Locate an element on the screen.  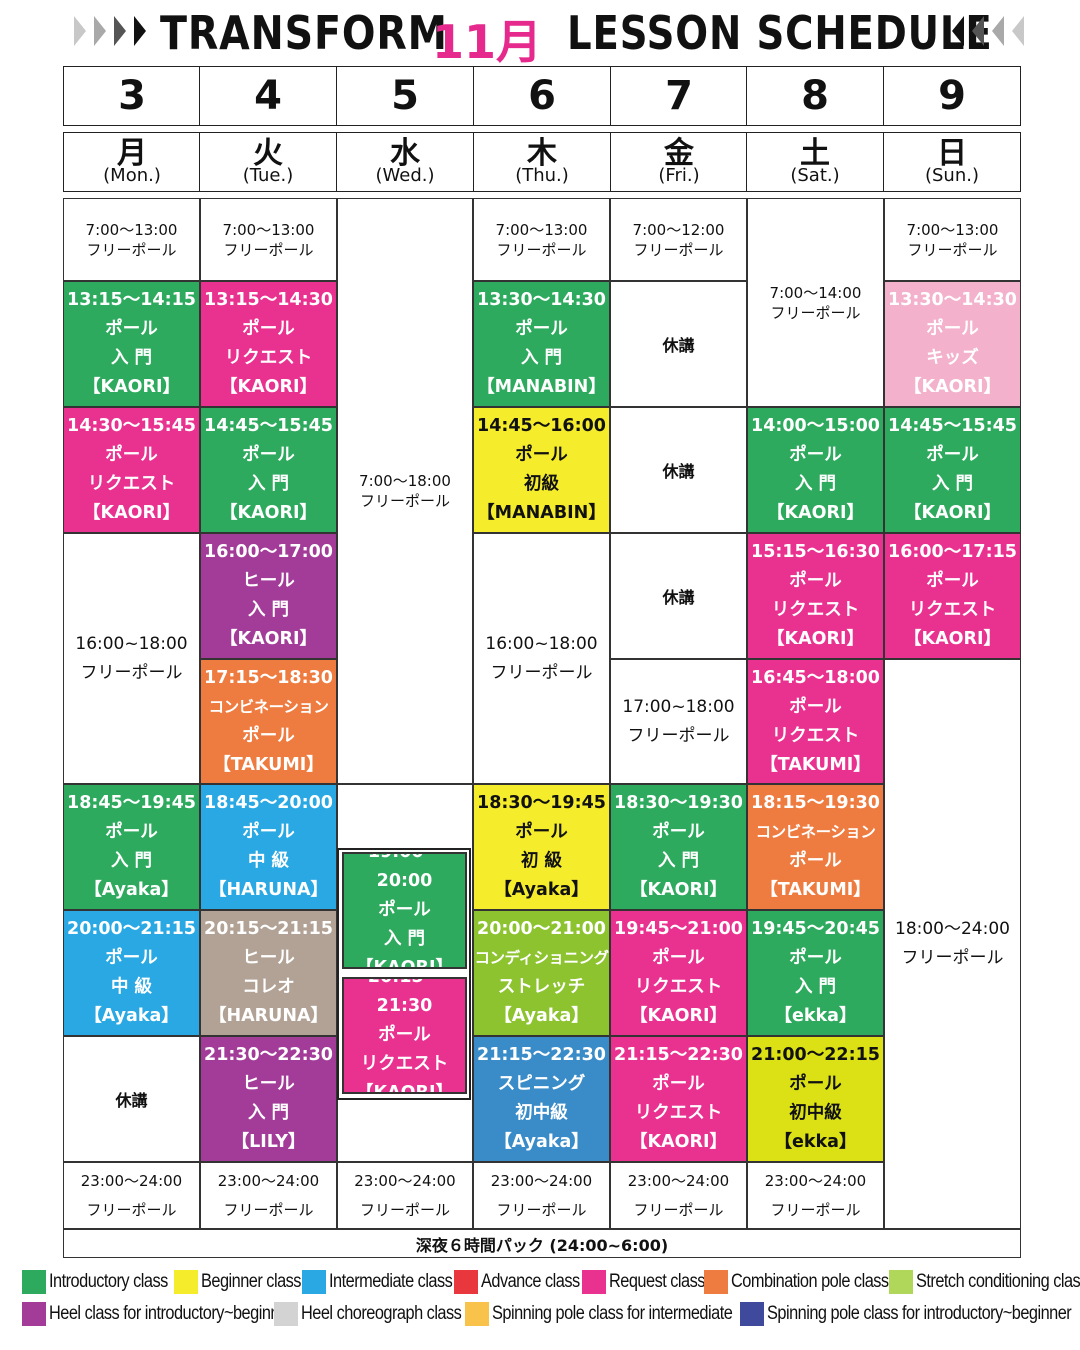
legend-stretch: Stretch conditioning class is located at coordinates (984, 1282).